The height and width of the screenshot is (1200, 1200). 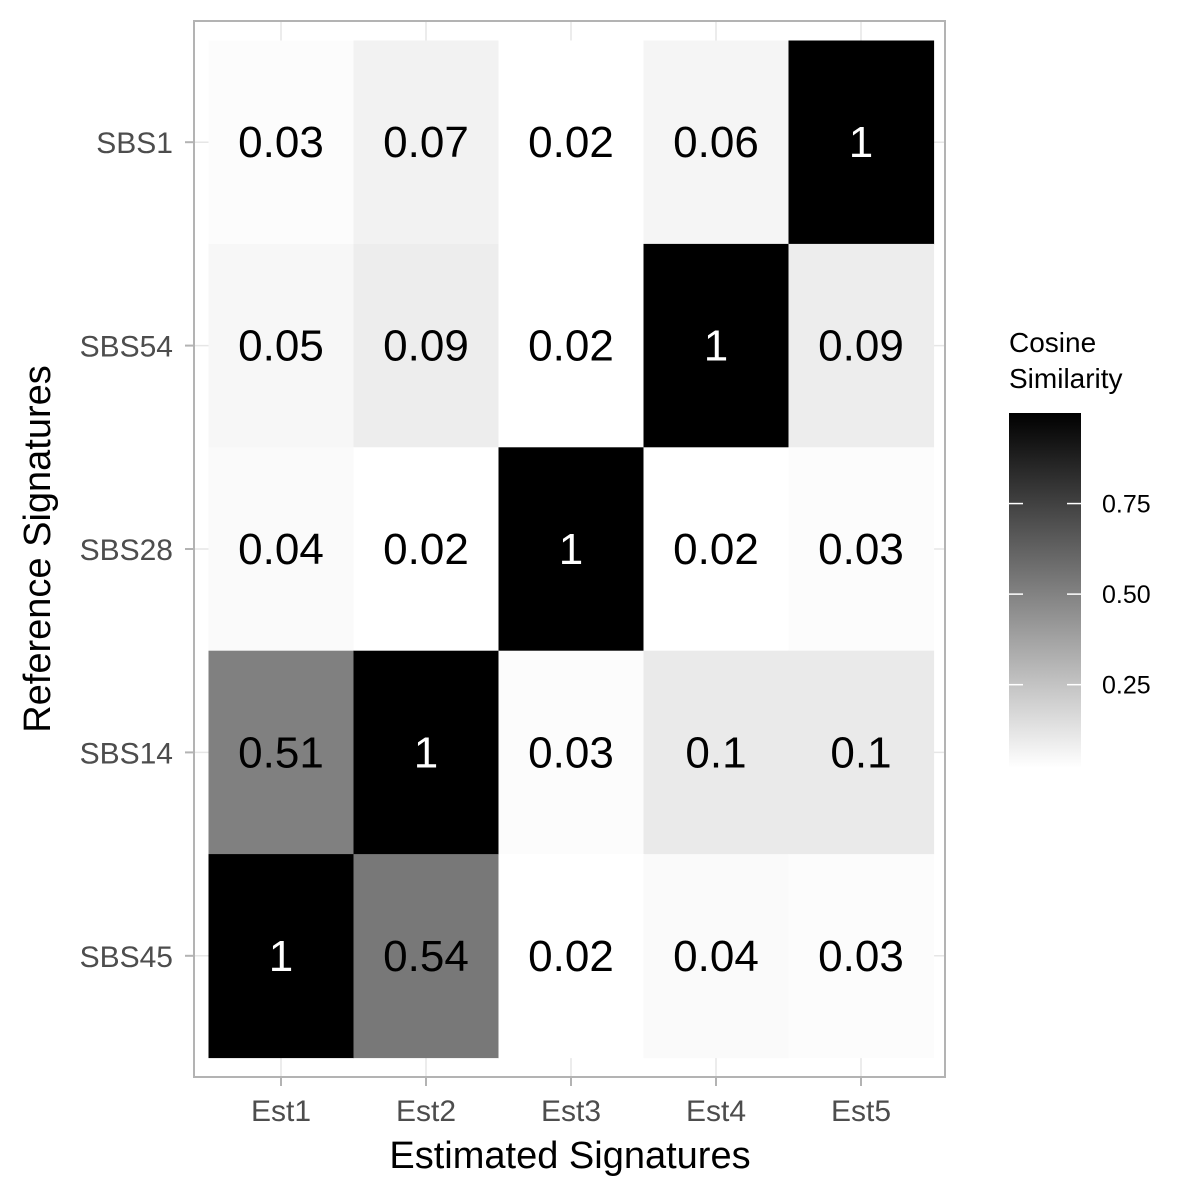 I want to click on x-axis-tick-label: Est3, so click(x=571, y=1111).